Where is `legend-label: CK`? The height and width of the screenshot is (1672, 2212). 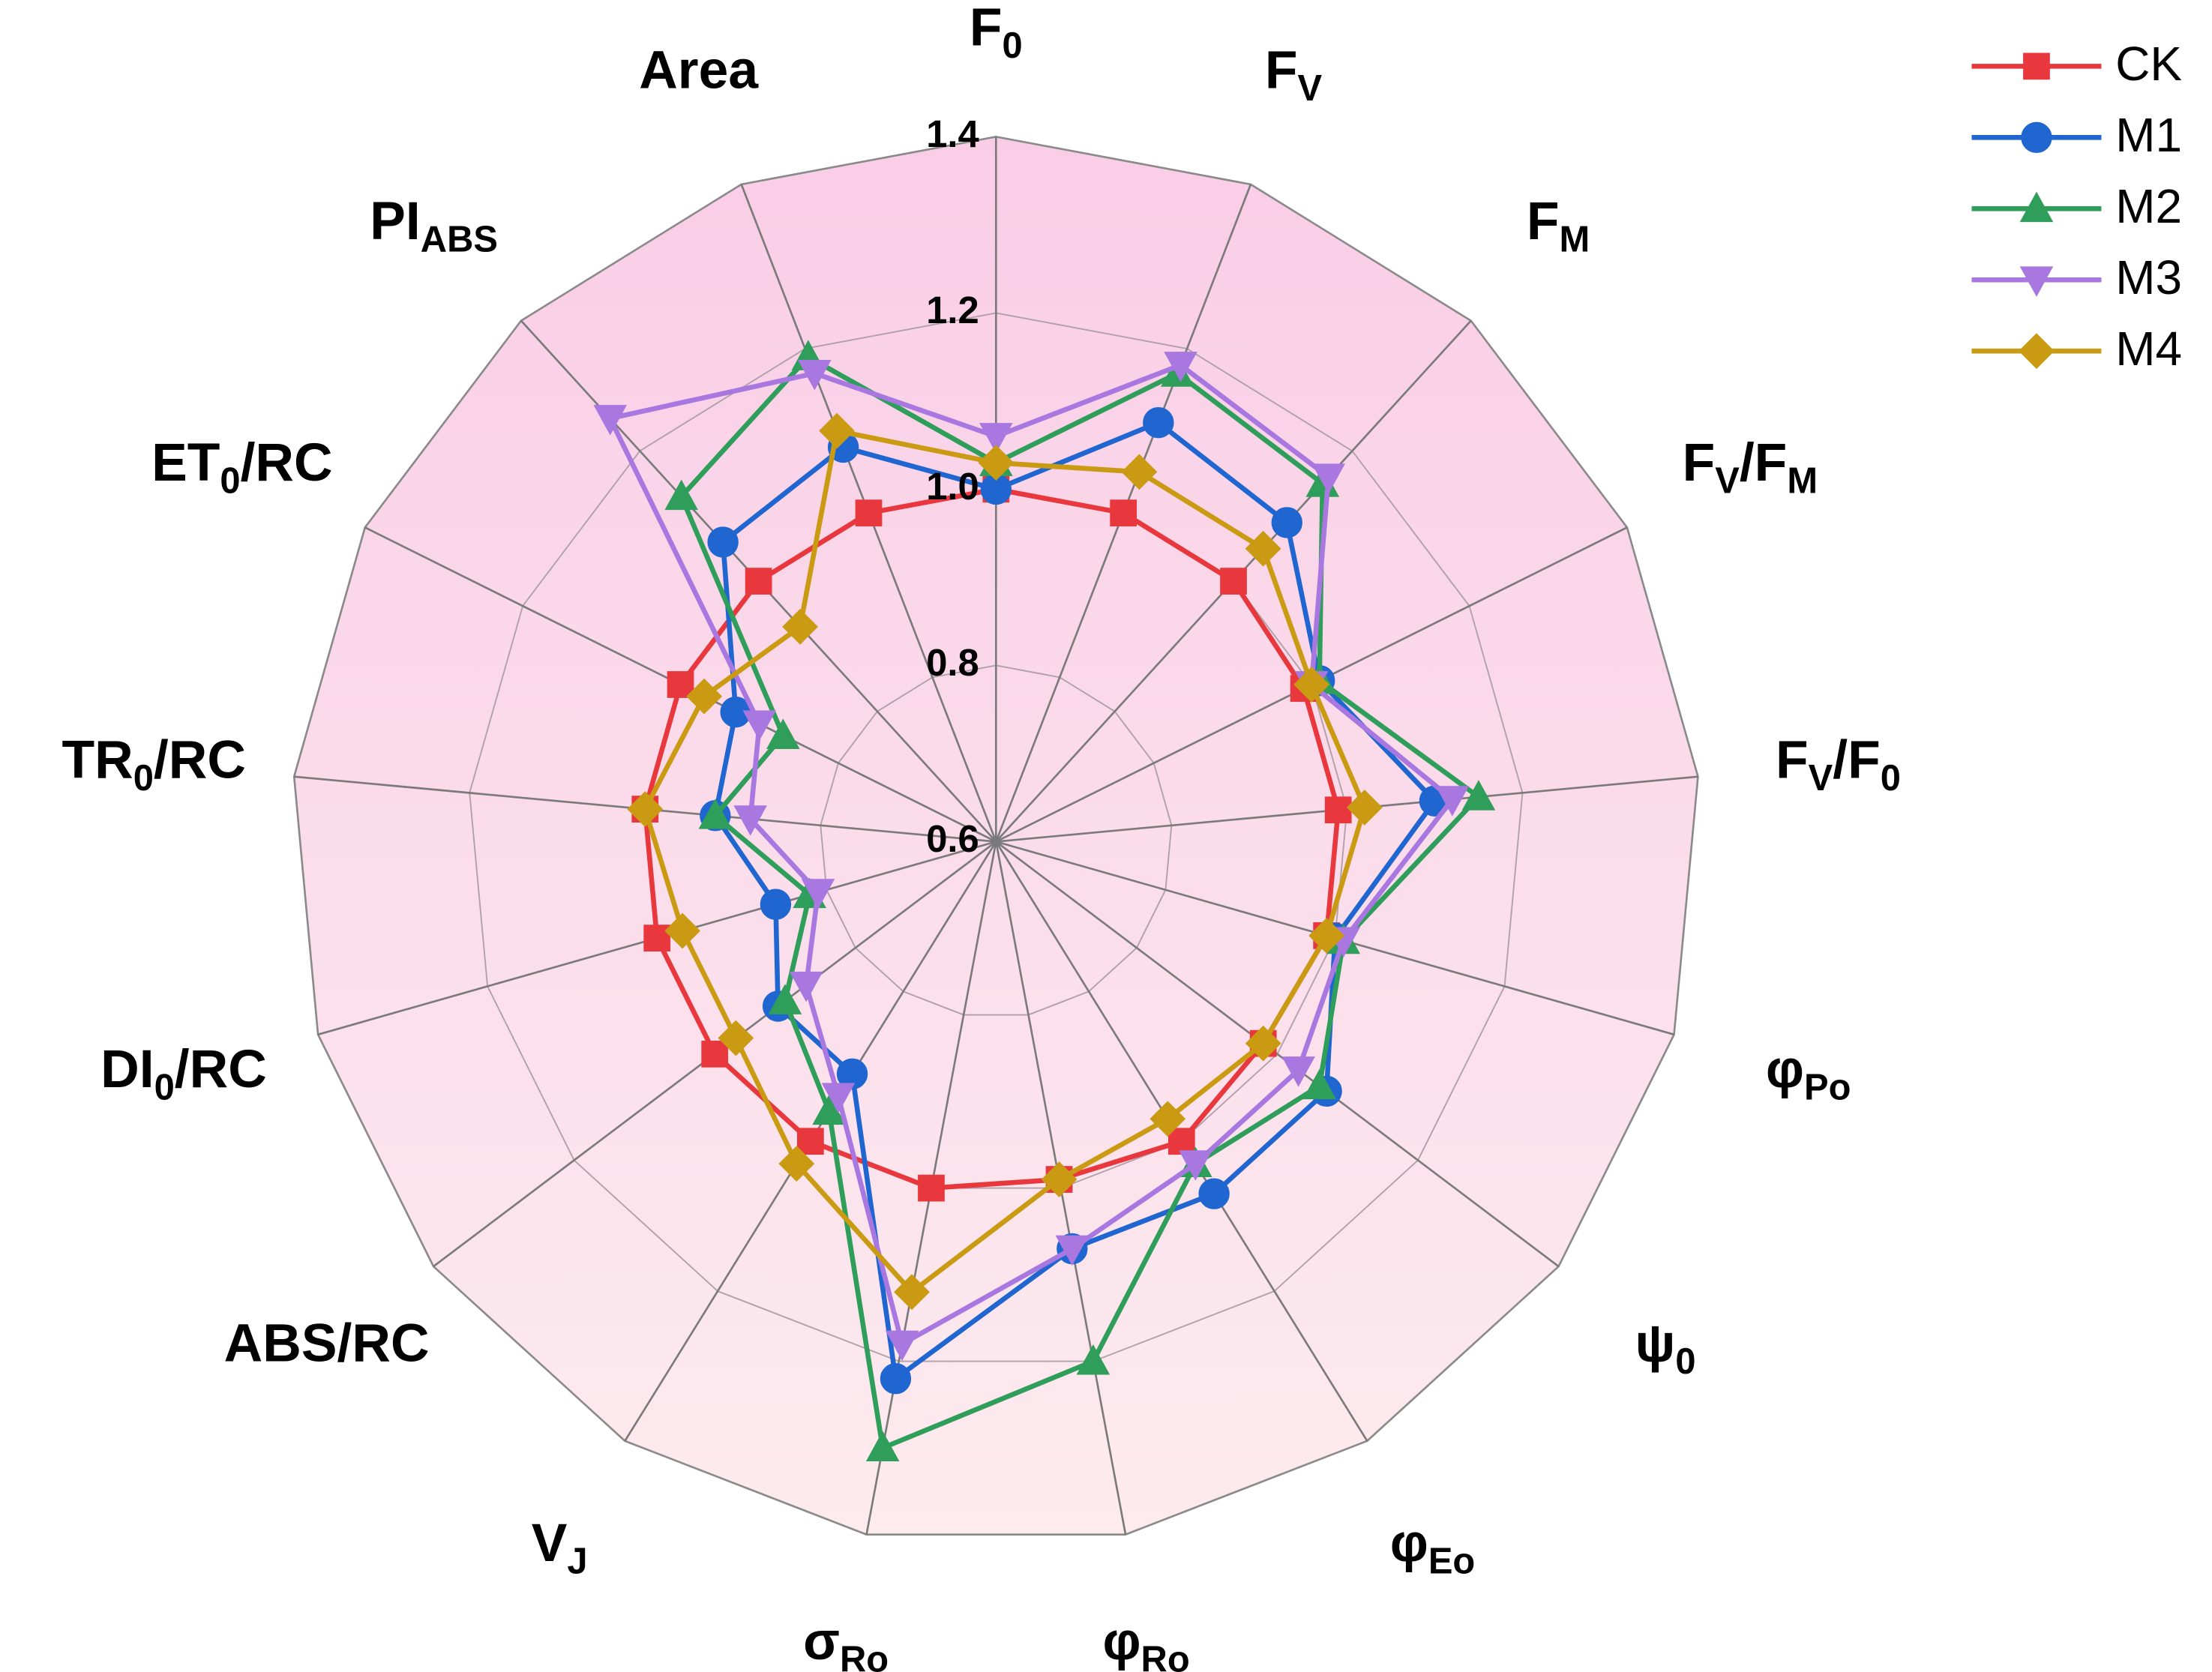 legend-label: CK is located at coordinates (2148, 64).